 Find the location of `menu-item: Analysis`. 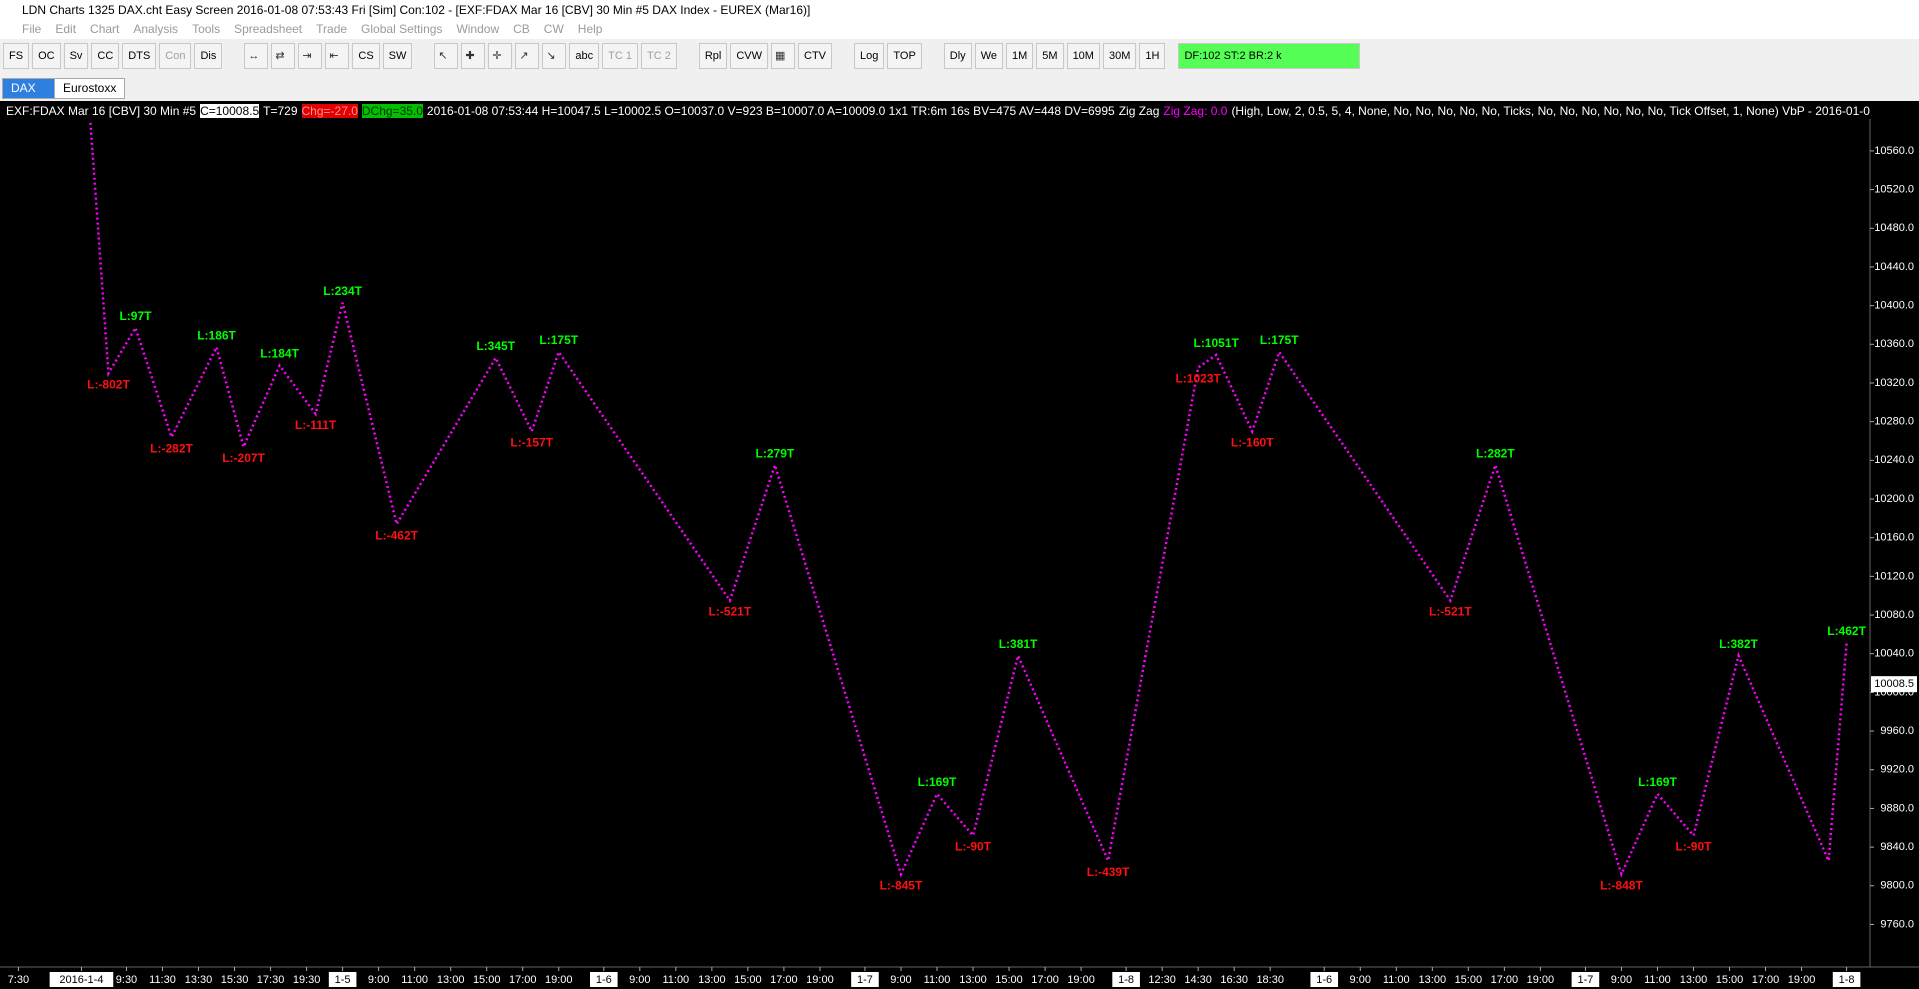

menu-item: Analysis is located at coordinates (156, 29).